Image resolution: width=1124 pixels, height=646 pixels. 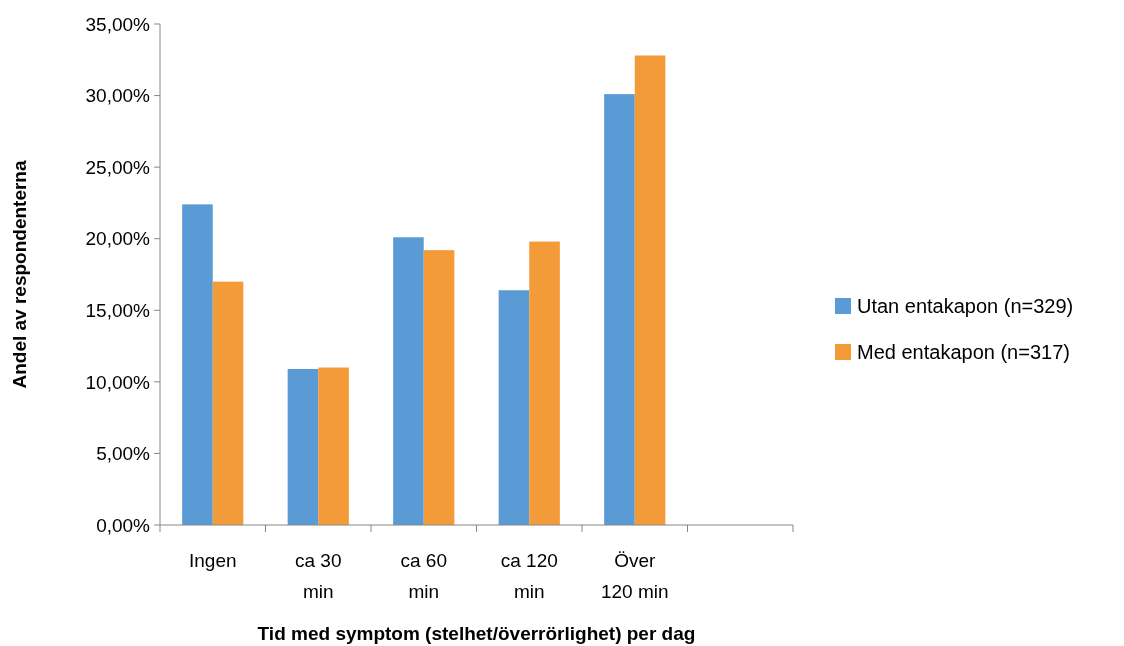 What do you see at coordinates (118, 24) in the screenshot?
I see `y-tick-label: 35,00%` at bounding box center [118, 24].